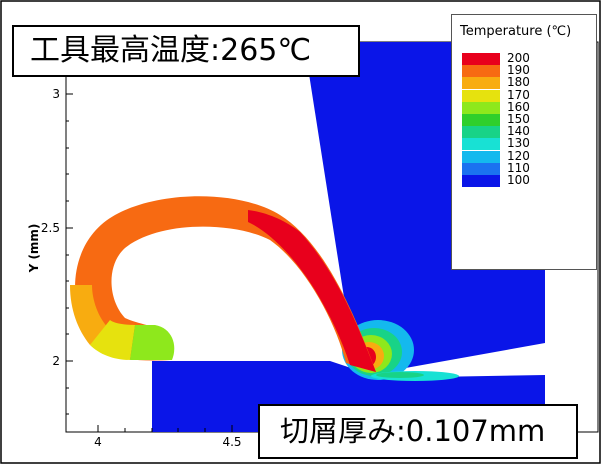 The height and width of the screenshot is (464, 601). Describe the element at coordinates (518, 119) in the screenshot. I see `legend-value: 150` at that location.